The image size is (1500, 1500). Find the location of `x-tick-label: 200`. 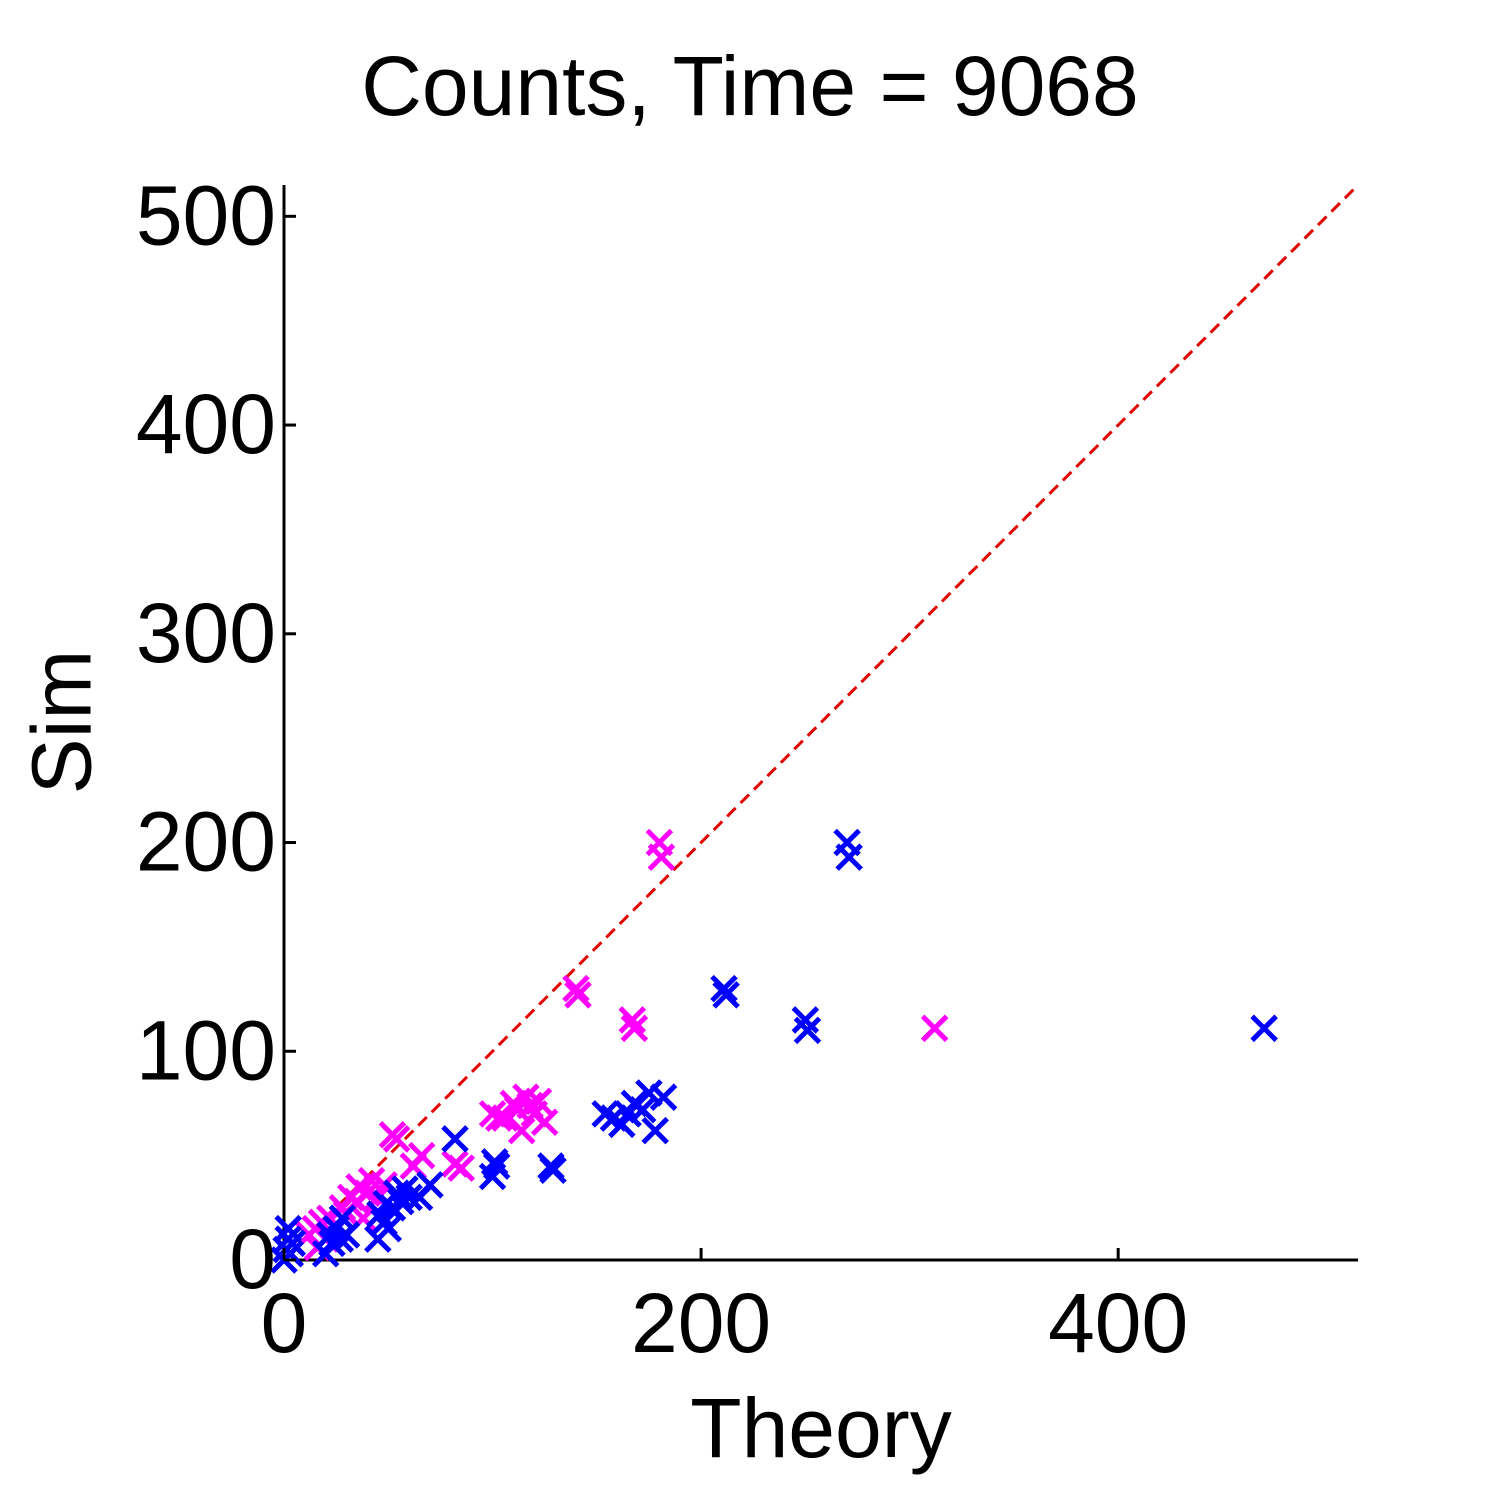

x-tick-label: 200 is located at coordinates (701, 1323).